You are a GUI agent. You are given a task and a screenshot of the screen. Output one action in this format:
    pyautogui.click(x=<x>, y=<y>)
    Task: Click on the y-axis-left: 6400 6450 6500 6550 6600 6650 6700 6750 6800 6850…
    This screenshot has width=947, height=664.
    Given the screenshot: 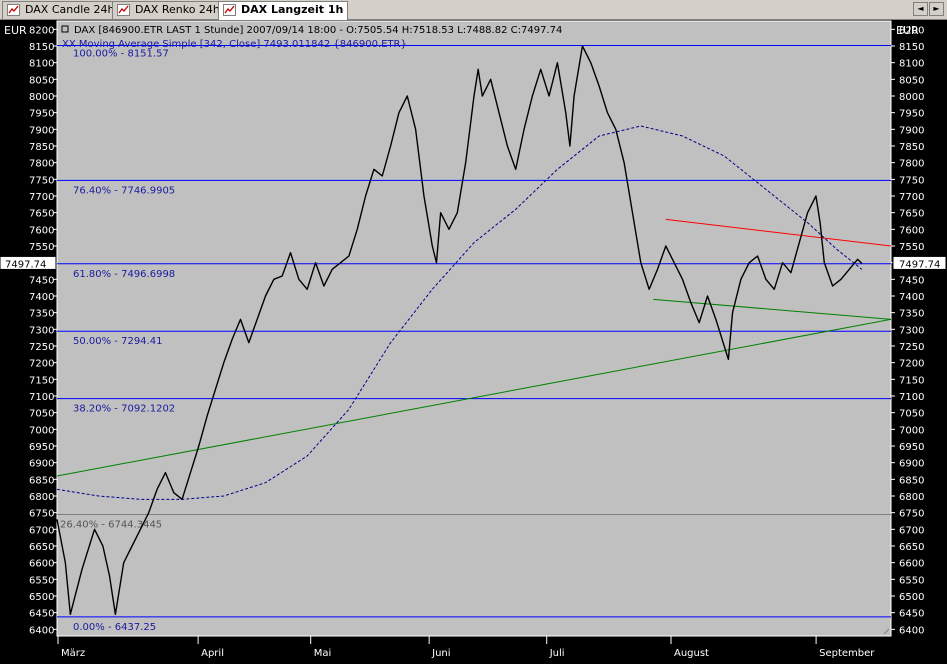 What is the action you would take?
    pyautogui.click(x=43, y=330)
    